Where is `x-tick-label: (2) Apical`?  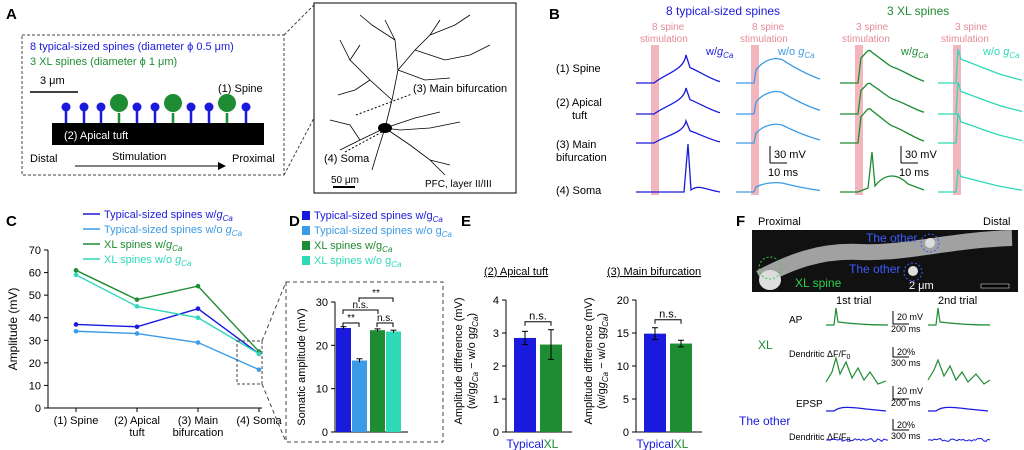
x-tick-label: (2) Apical is located at coordinates (137, 421).